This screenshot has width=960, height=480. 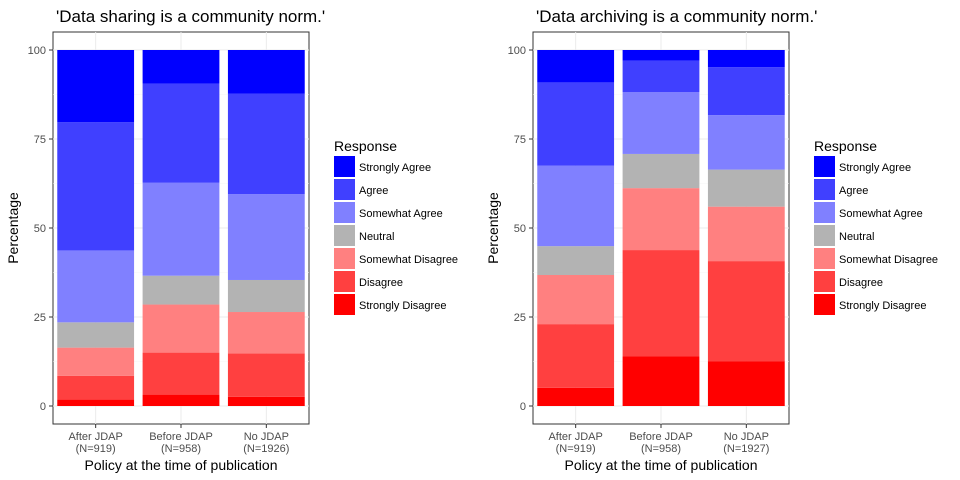 I want to click on legend-label: Agree, so click(x=373, y=191).